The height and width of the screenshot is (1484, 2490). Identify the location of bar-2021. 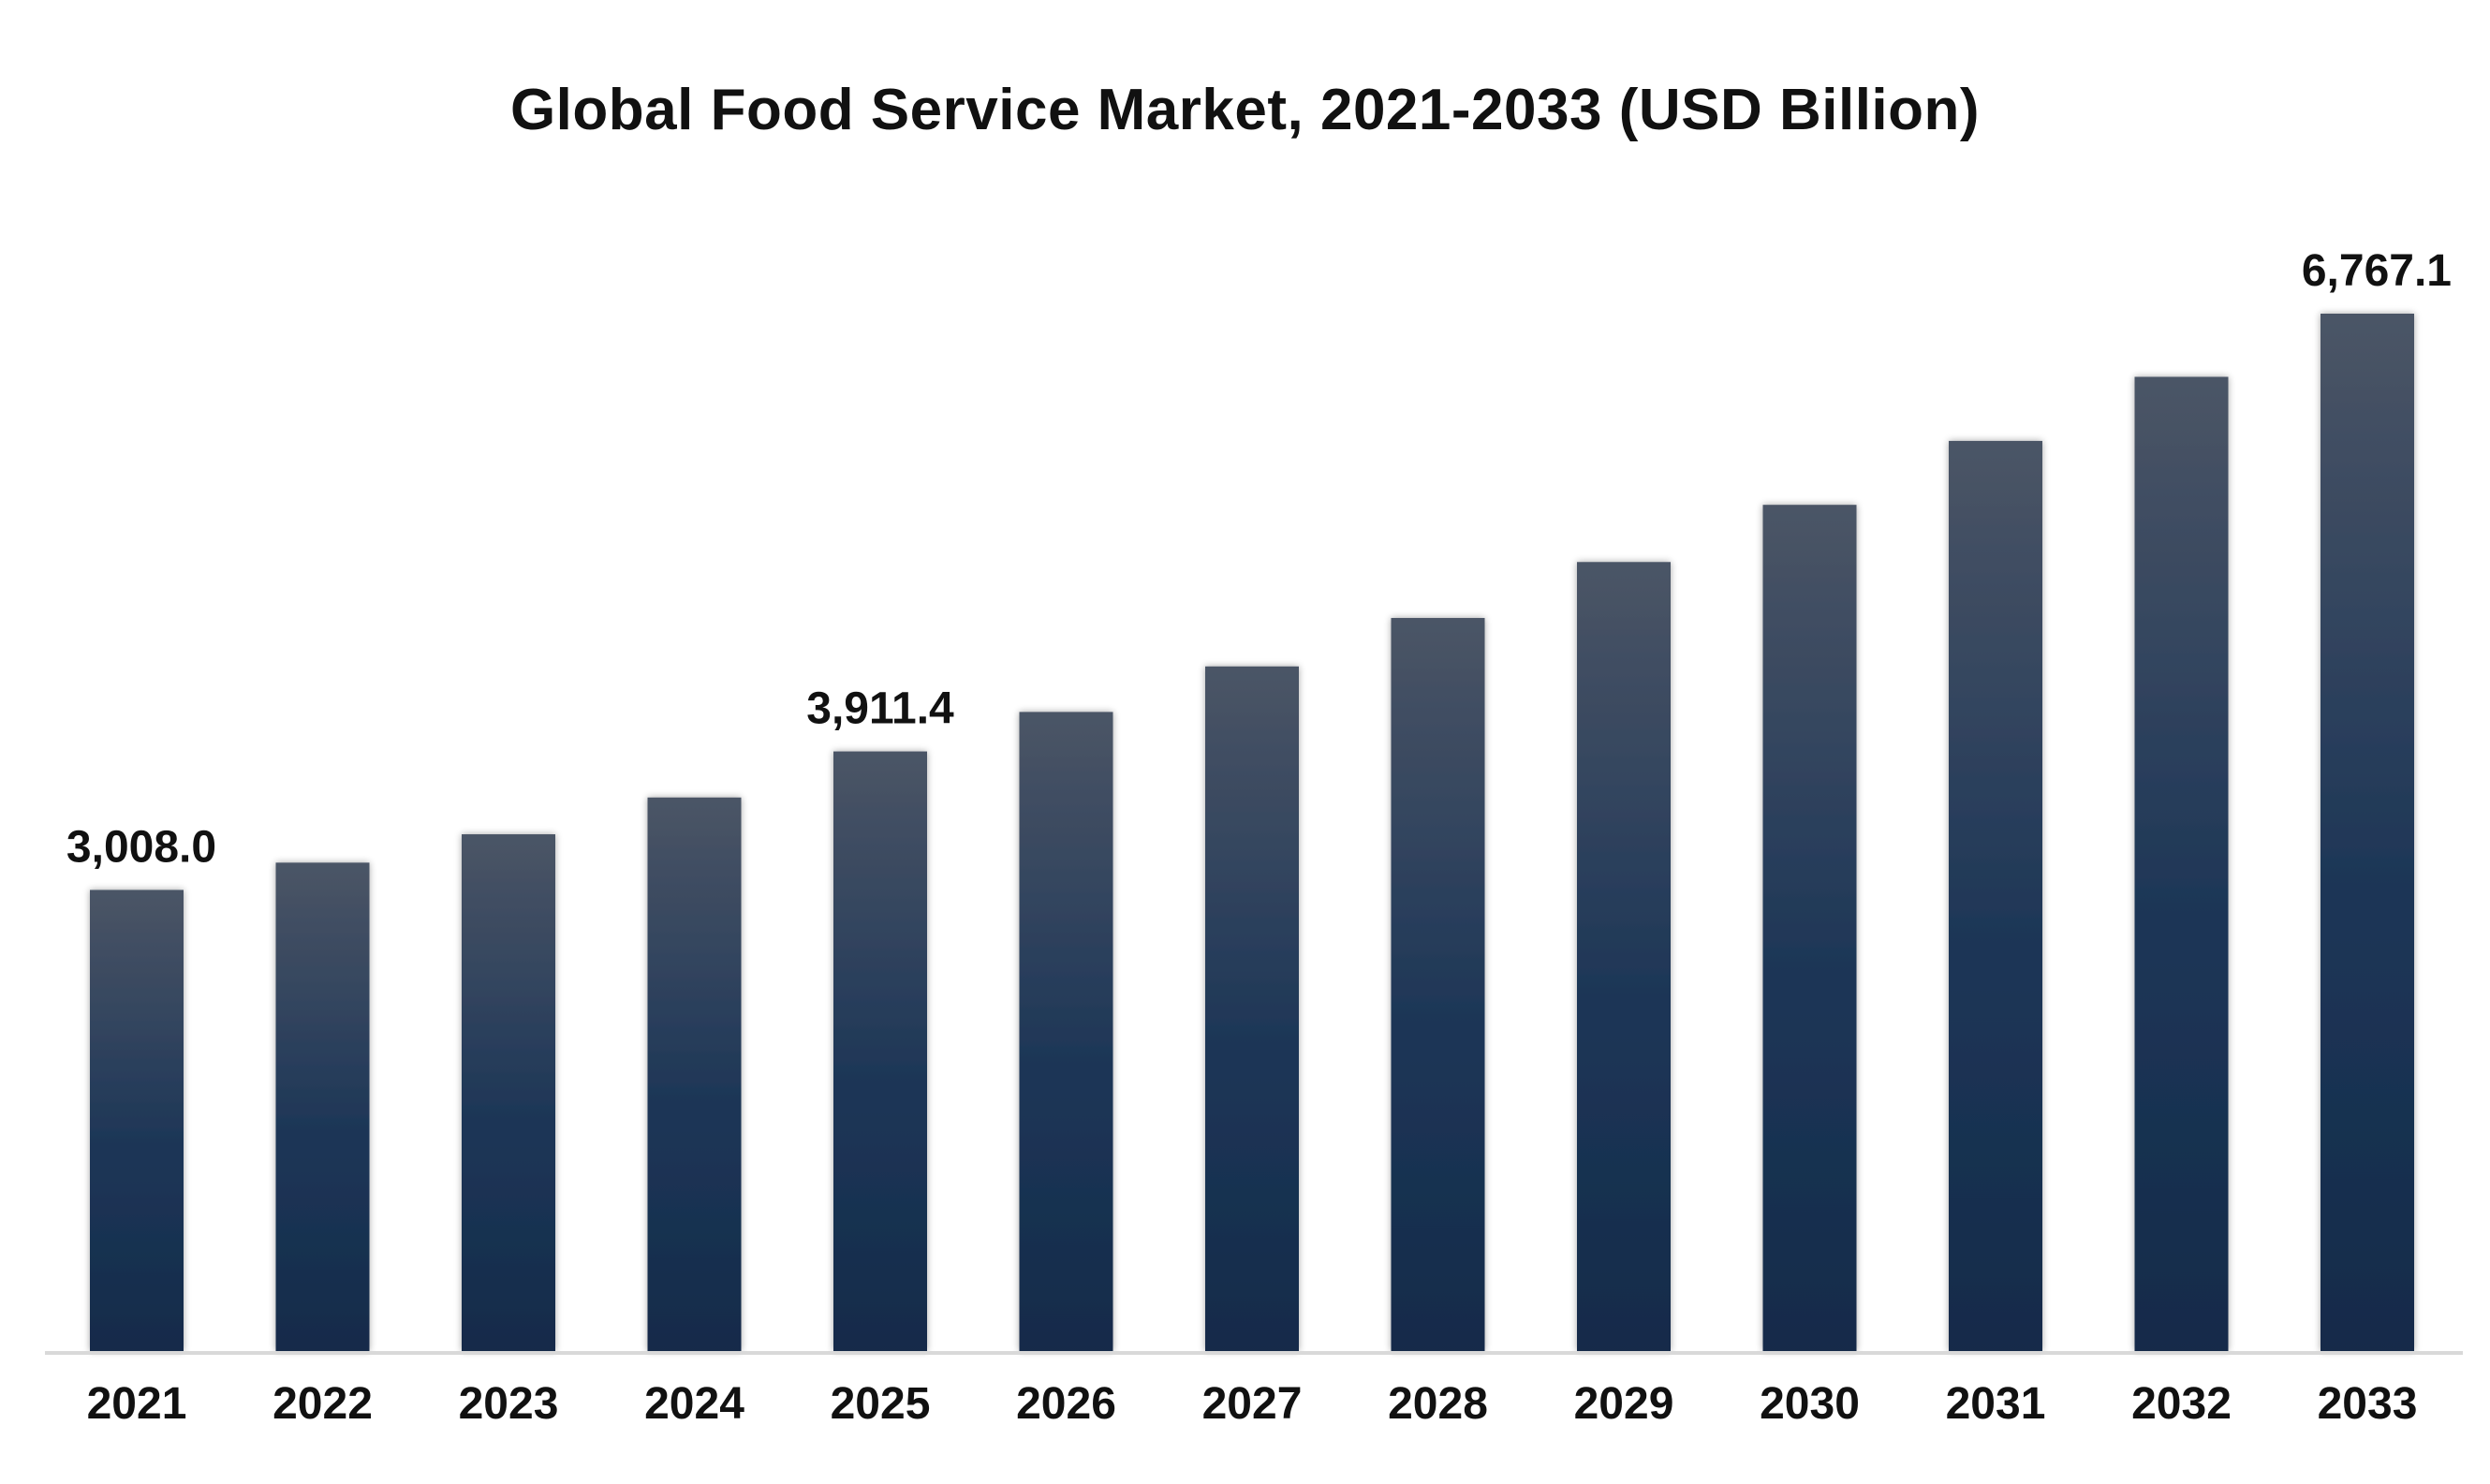
(137, 1120).